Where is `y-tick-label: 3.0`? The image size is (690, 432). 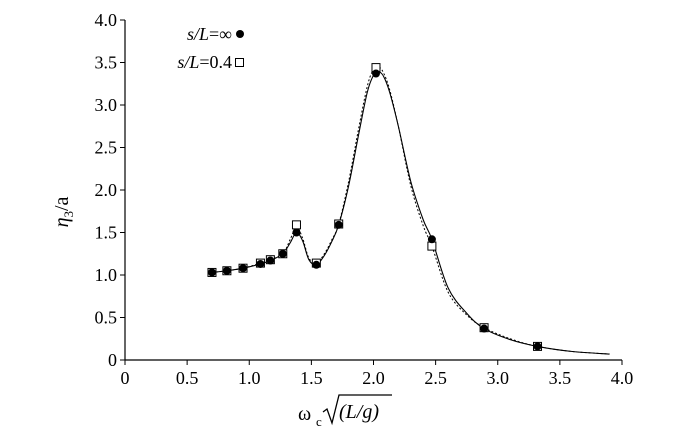 y-tick-label: 3.0 is located at coordinates (106, 105).